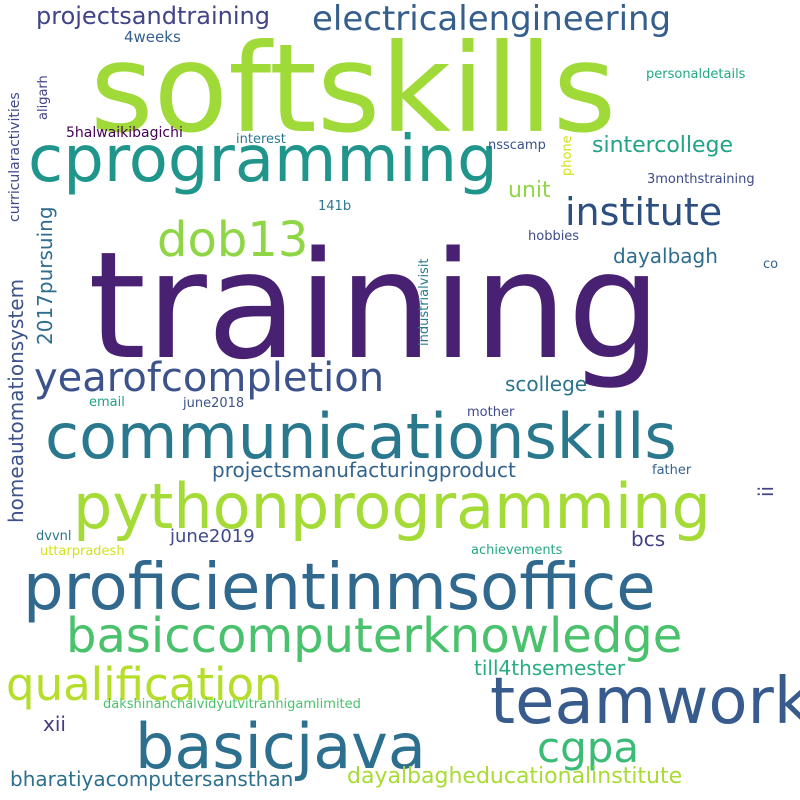 The height and width of the screenshot is (800, 800). What do you see at coordinates (361, 436) in the screenshot?
I see `word-communicationskills: communicationskills` at bounding box center [361, 436].